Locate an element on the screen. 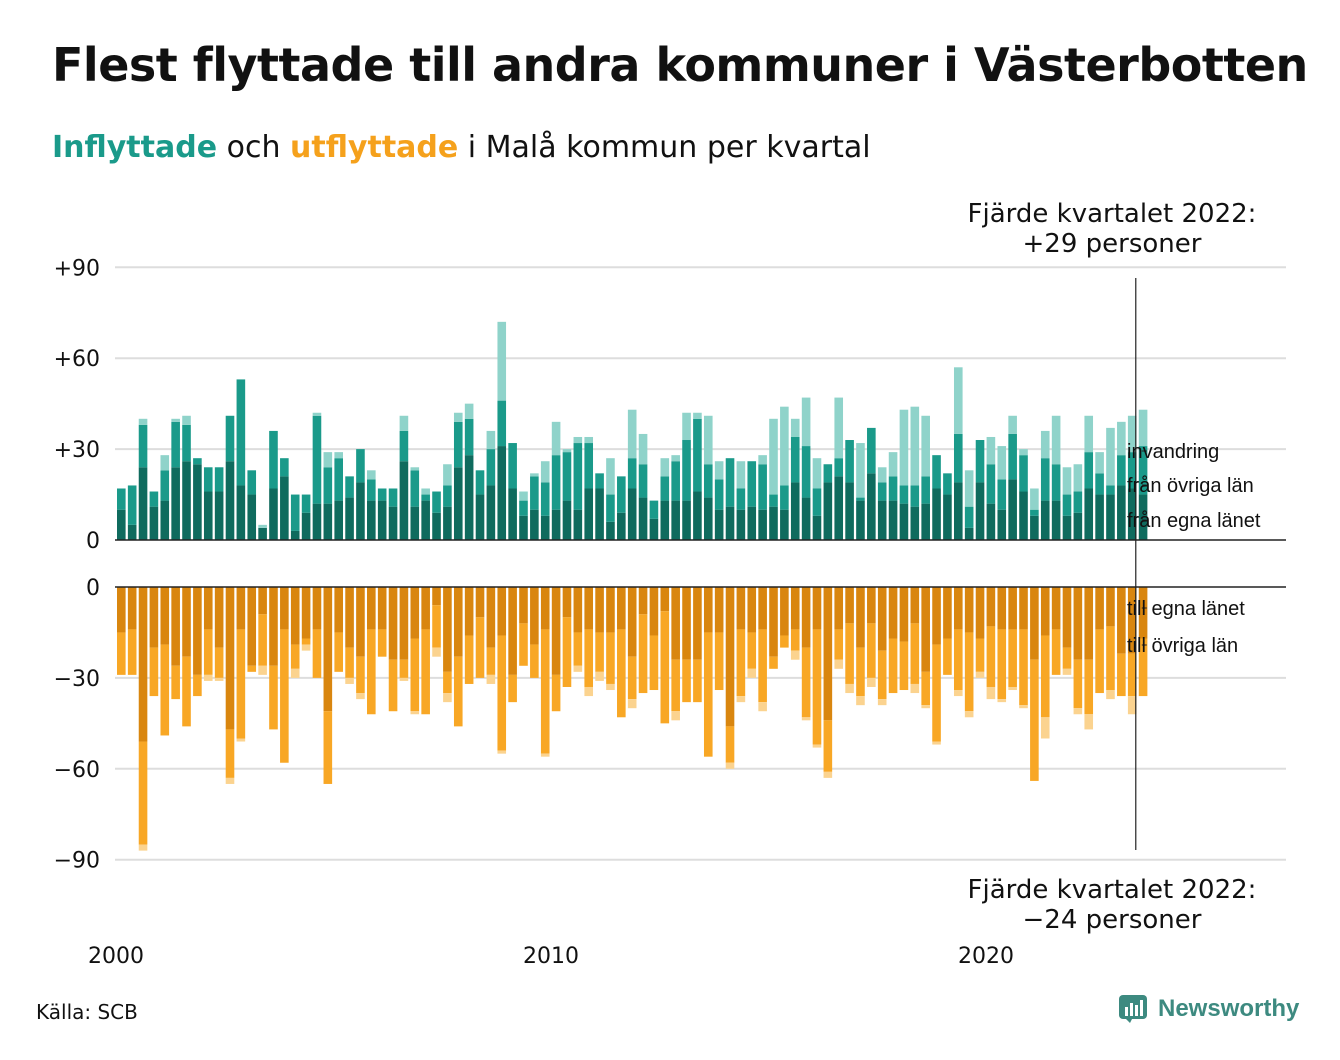 The image size is (1340, 1060). y-tick-label-in: +60 is located at coordinates (77, 359).